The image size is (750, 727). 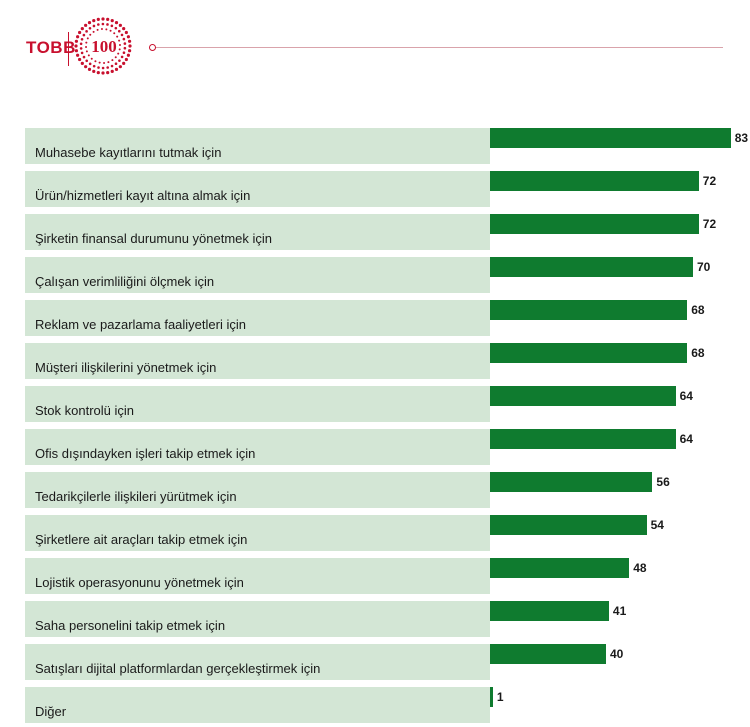 I want to click on tobb-logo-text: TOBB, so click(x=51, y=47).